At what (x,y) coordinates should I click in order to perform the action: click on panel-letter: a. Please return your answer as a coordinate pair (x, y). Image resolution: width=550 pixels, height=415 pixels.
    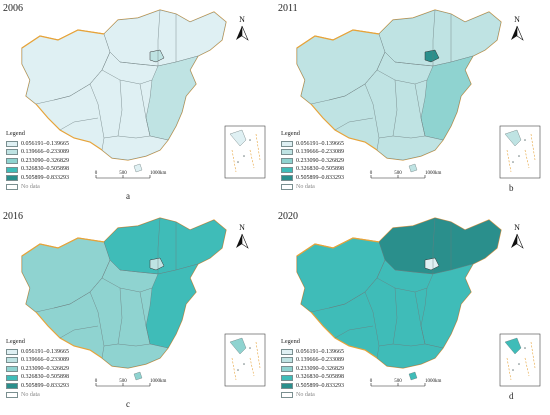
    Looking at the image, I should click on (128, 196).